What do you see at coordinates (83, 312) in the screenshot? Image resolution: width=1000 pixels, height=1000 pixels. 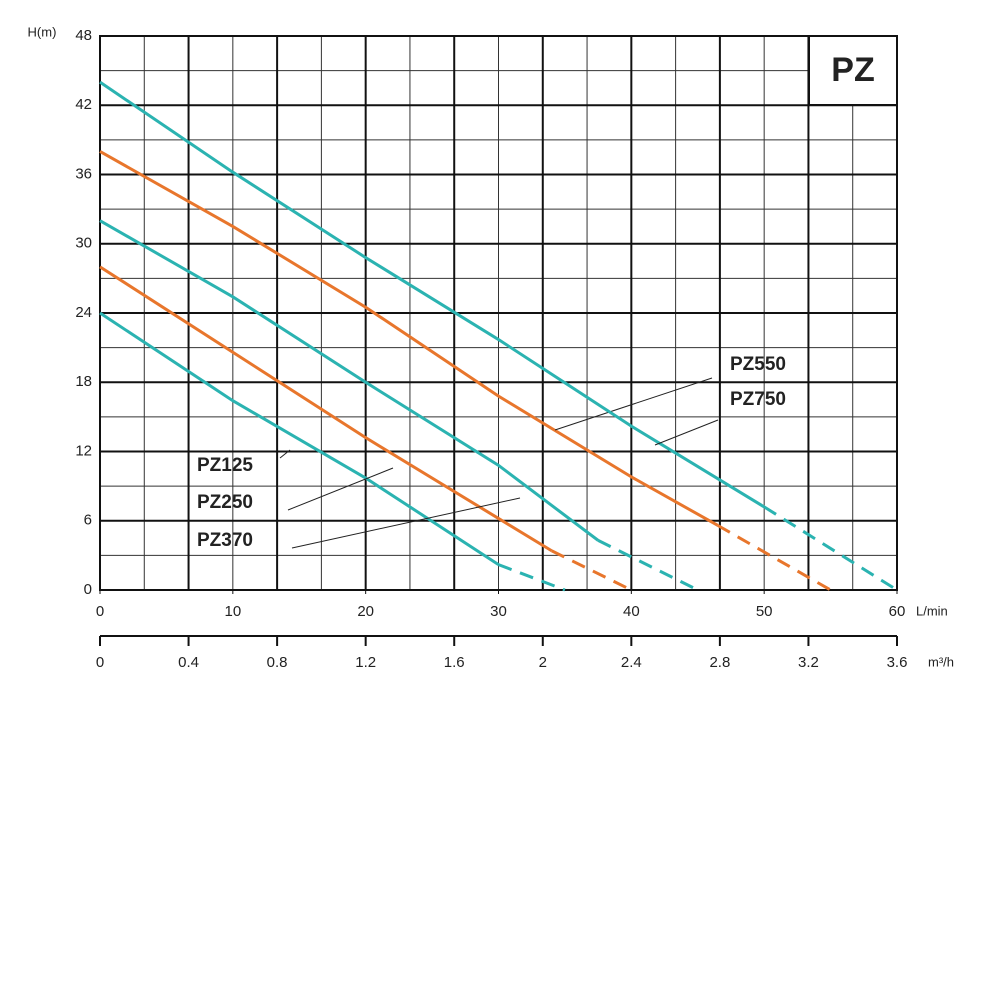 I see `y-tick-label: 24` at bounding box center [83, 312].